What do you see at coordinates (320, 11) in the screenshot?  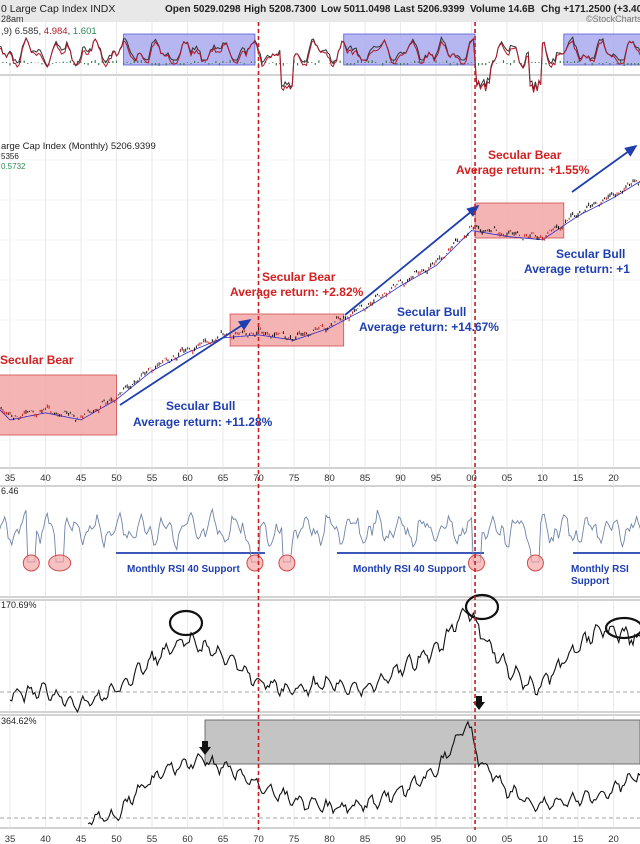 I see `header-bar` at bounding box center [320, 11].